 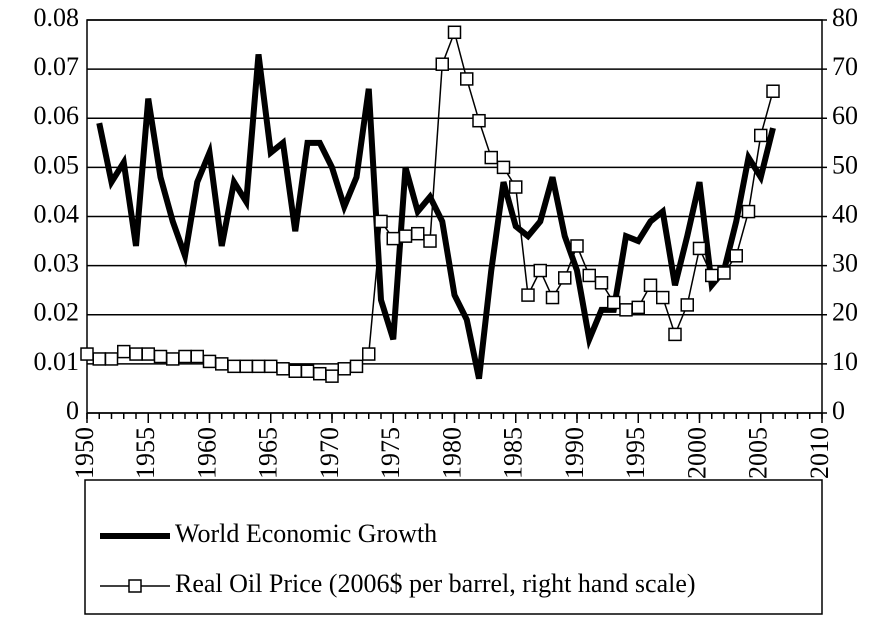 What do you see at coordinates (845, 361) in the screenshot?
I see `y2-tick-label: 10` at bounding box center [845, 361].